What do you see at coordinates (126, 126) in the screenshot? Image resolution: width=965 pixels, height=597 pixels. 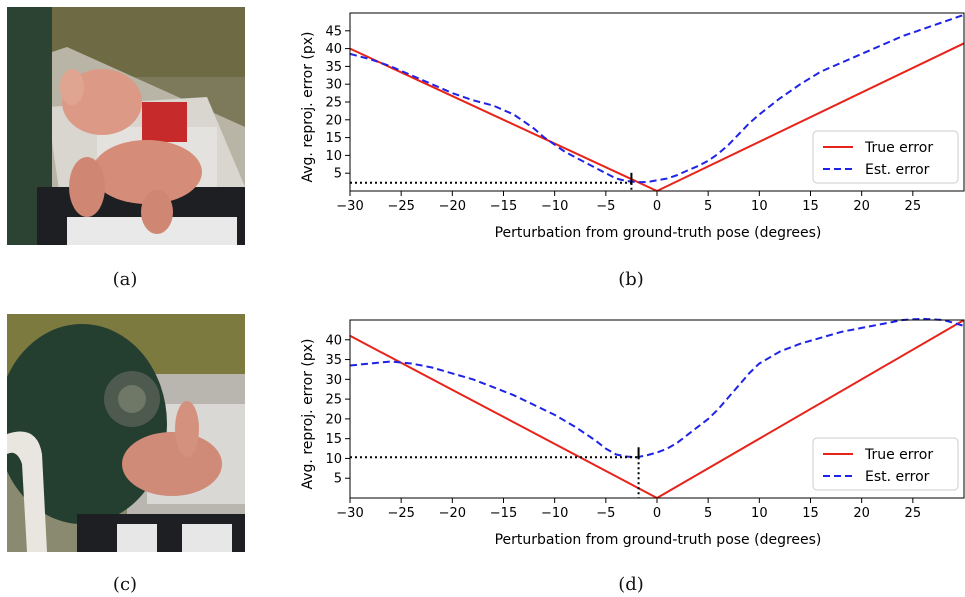 I see `photo-a` at bounding box center [126, 126].